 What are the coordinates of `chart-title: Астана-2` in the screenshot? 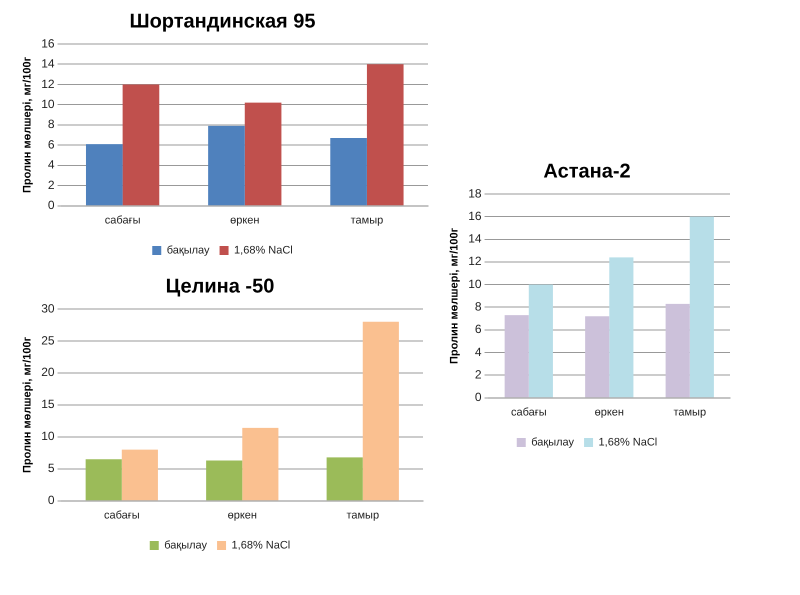 It's located at (587, 171).